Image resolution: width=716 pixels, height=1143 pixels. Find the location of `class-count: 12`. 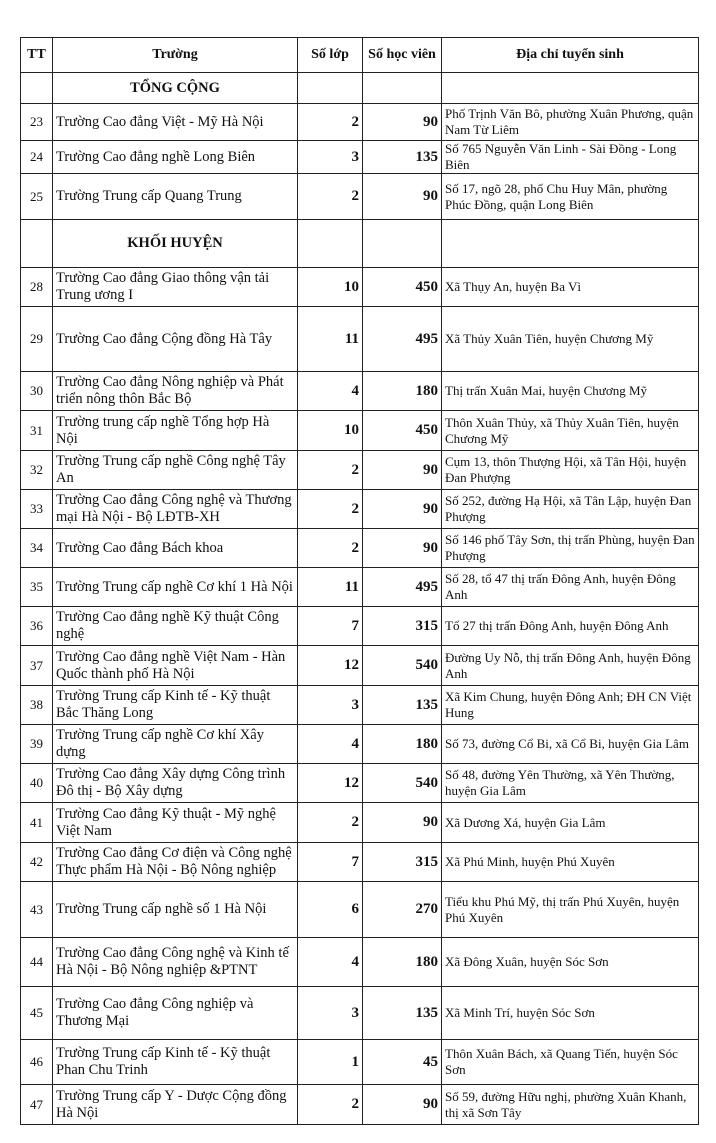

class-count: 12 is located at coordinates (330, 665).